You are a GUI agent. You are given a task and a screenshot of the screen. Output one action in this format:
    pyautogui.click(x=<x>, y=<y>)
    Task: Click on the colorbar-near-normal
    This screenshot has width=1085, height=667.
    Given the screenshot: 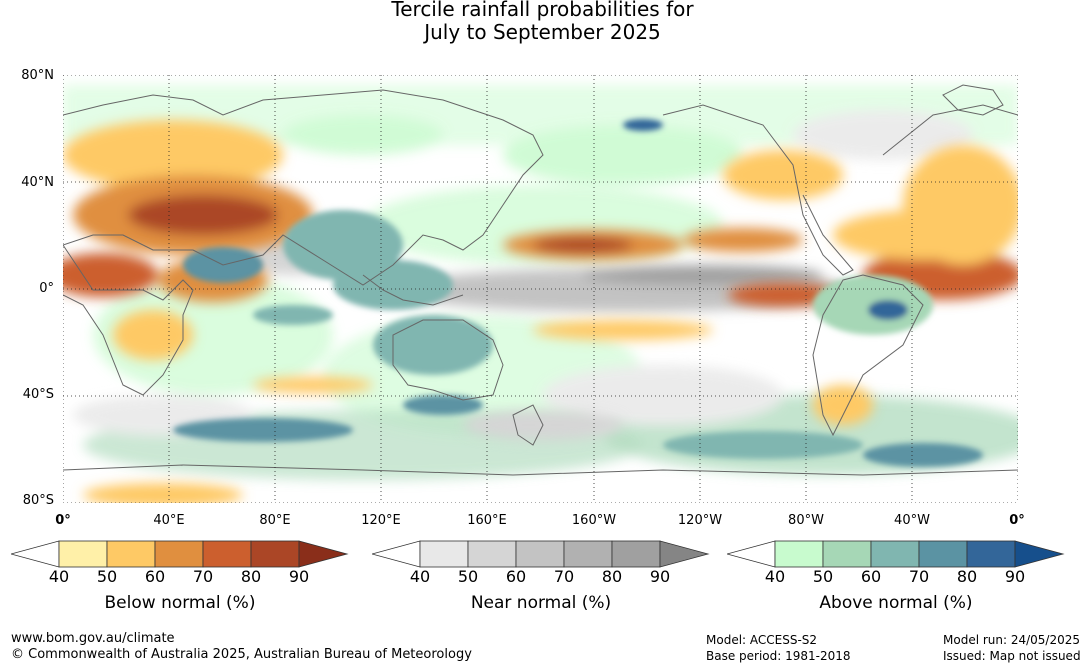 What is the action you would take?
    pyautogui.click(x=541, y=555)
    